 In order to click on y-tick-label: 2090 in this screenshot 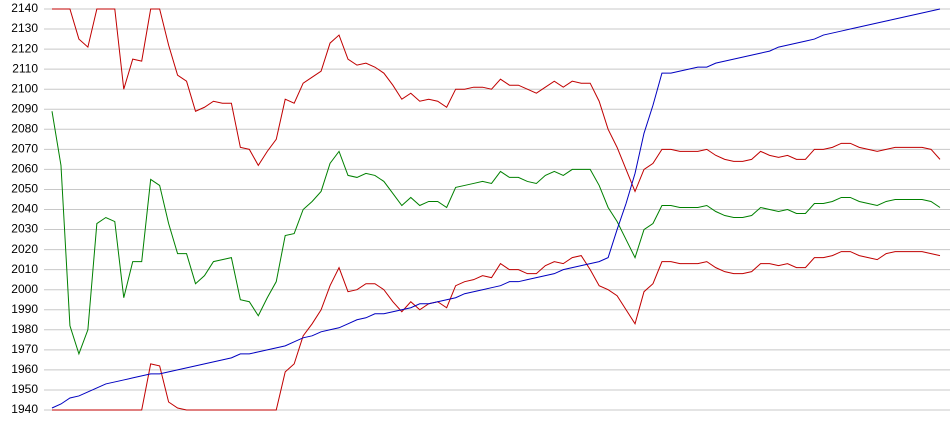, I will do `click(24, 108)`.